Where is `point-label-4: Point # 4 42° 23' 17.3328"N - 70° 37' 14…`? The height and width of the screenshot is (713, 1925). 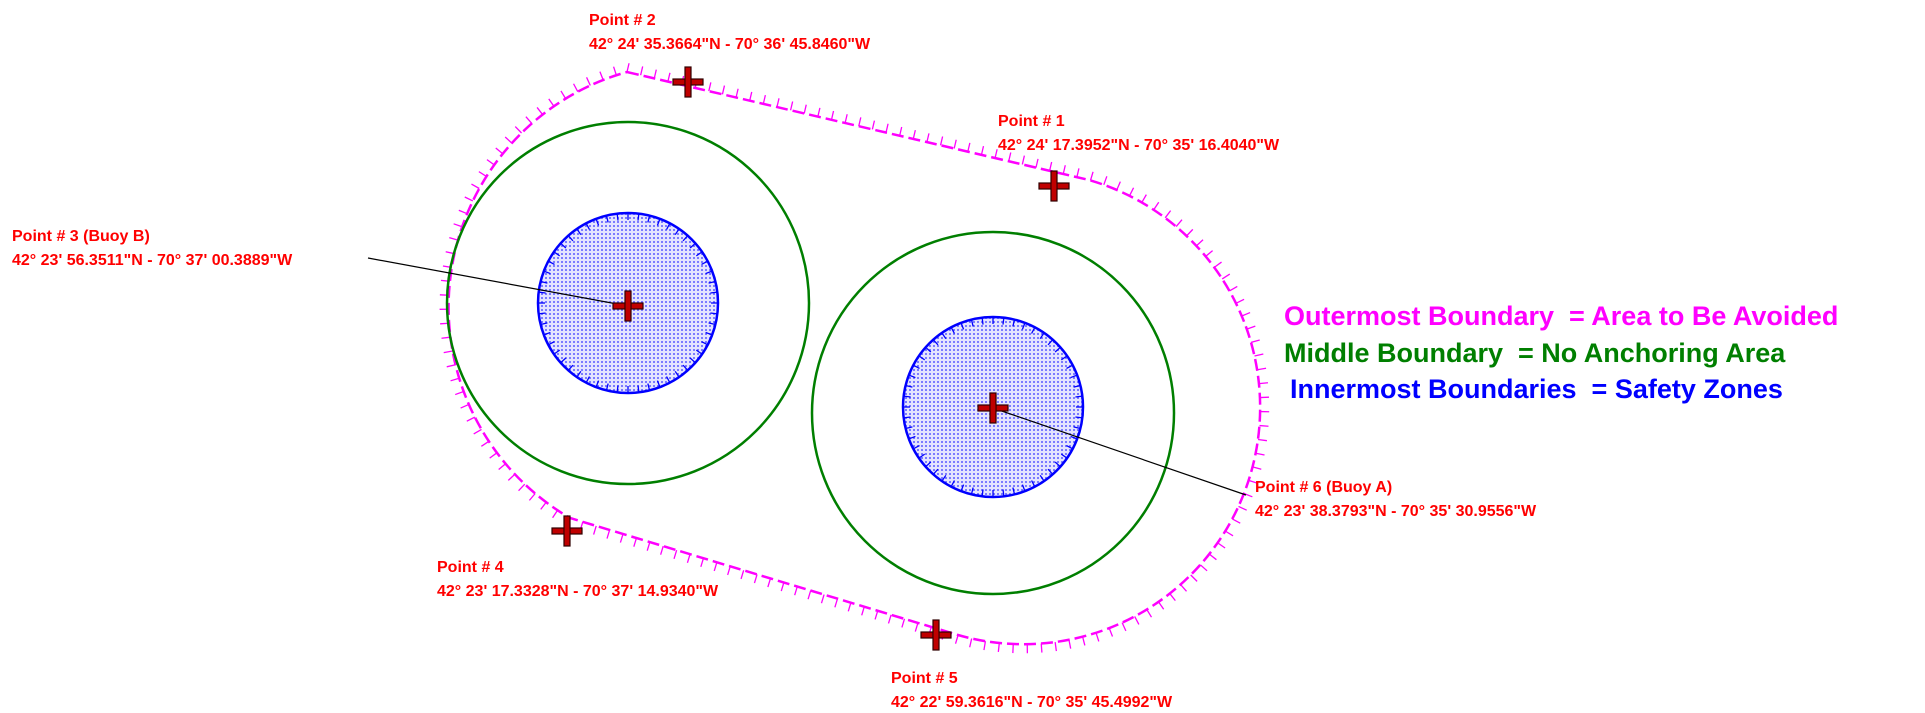
point-label-4: Point # 4 42° 23' 17.3328"N - 70° 37' 14… is located at coordinates (578, 579).